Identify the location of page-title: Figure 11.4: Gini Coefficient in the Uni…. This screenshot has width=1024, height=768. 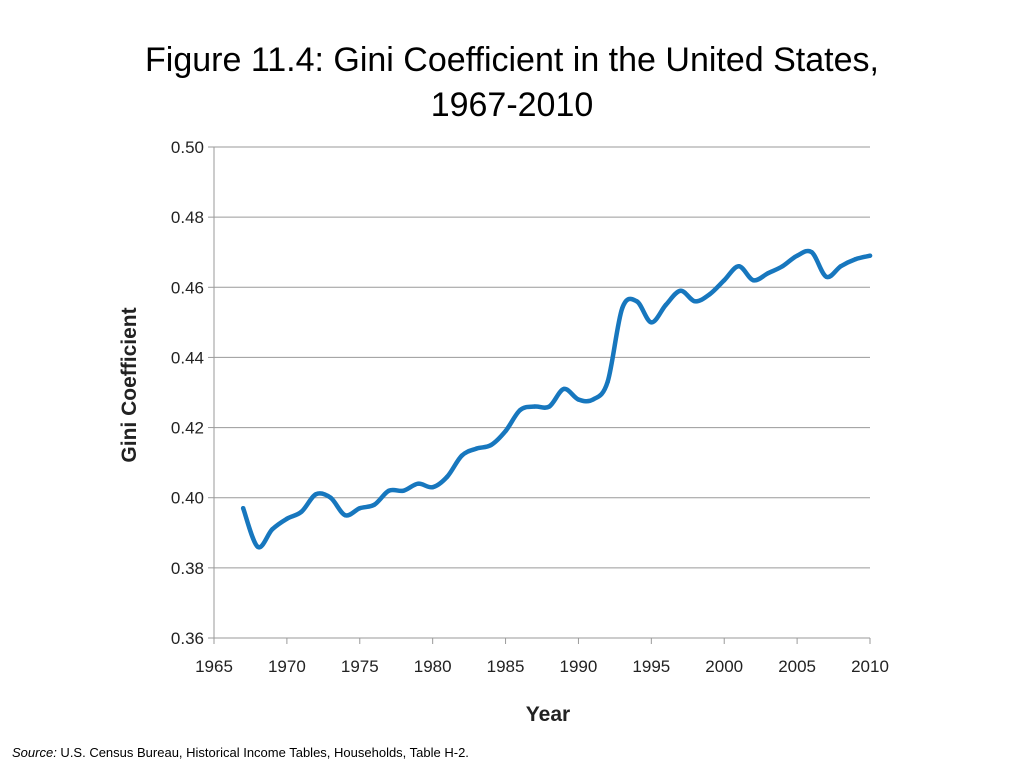
(512, 83).